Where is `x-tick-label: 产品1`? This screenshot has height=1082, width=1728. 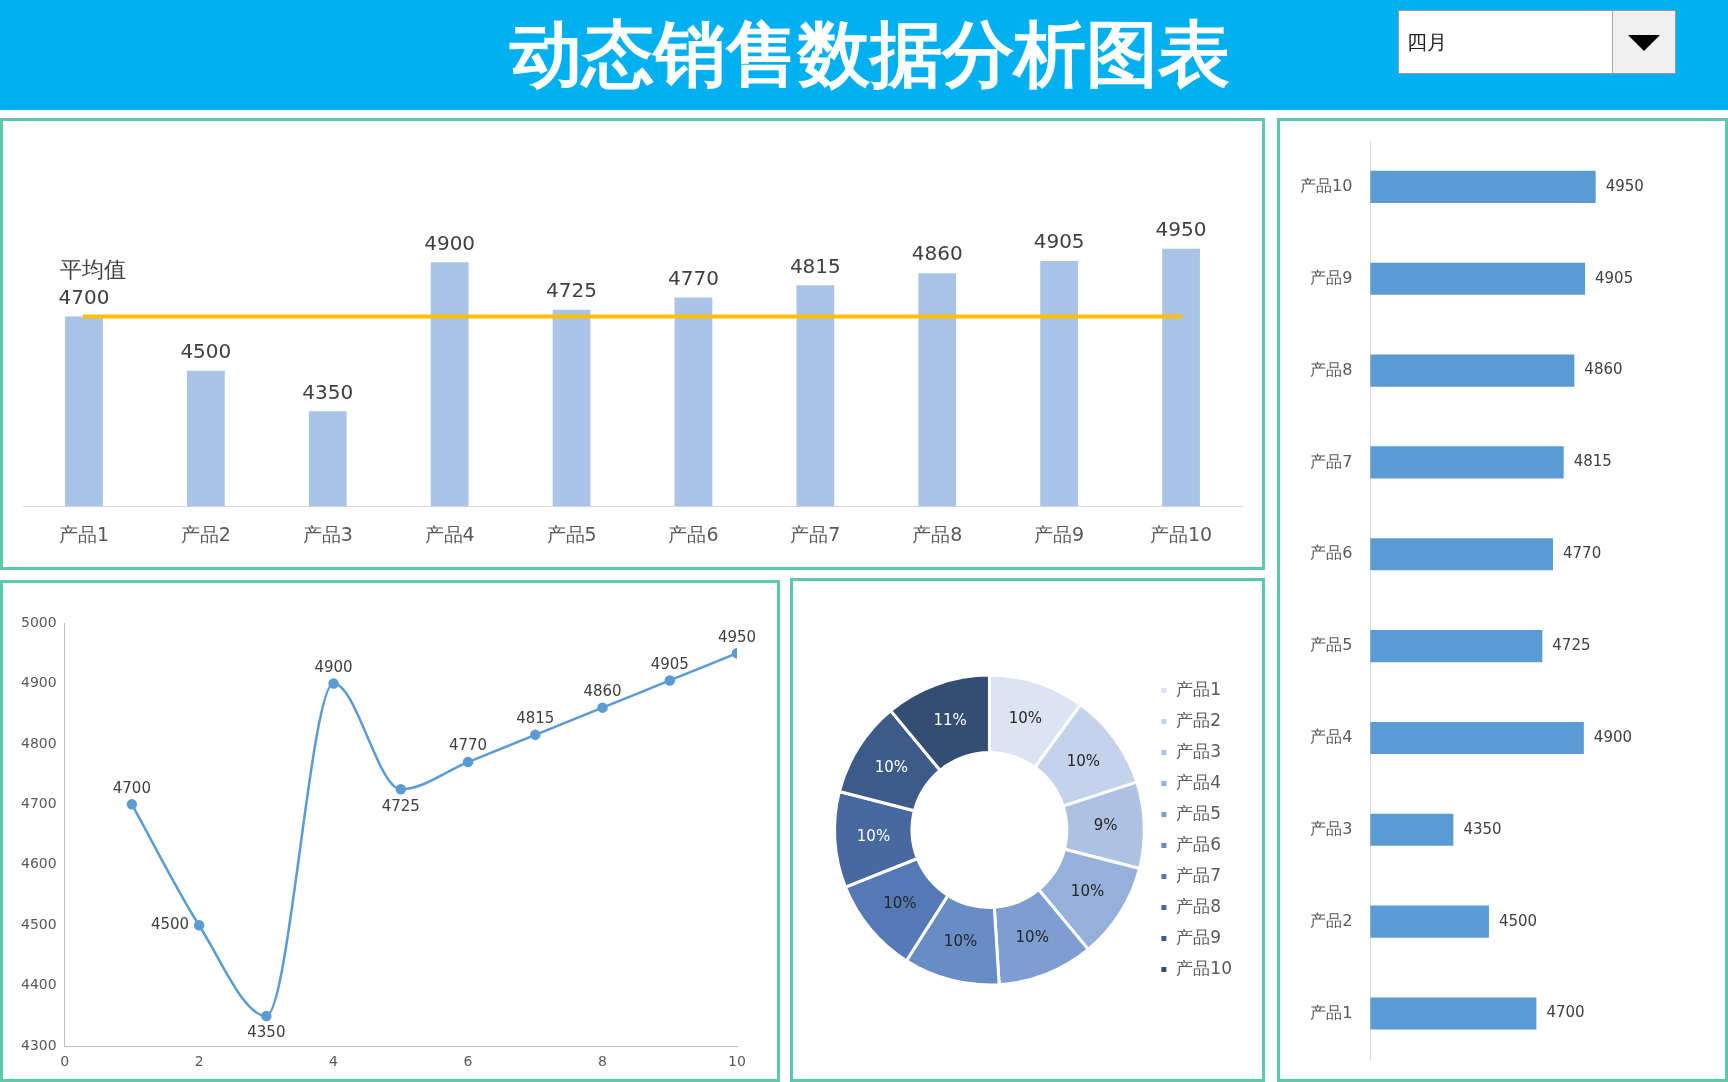
x-tick-label: 产品1 is located at coordinates (83, 533).